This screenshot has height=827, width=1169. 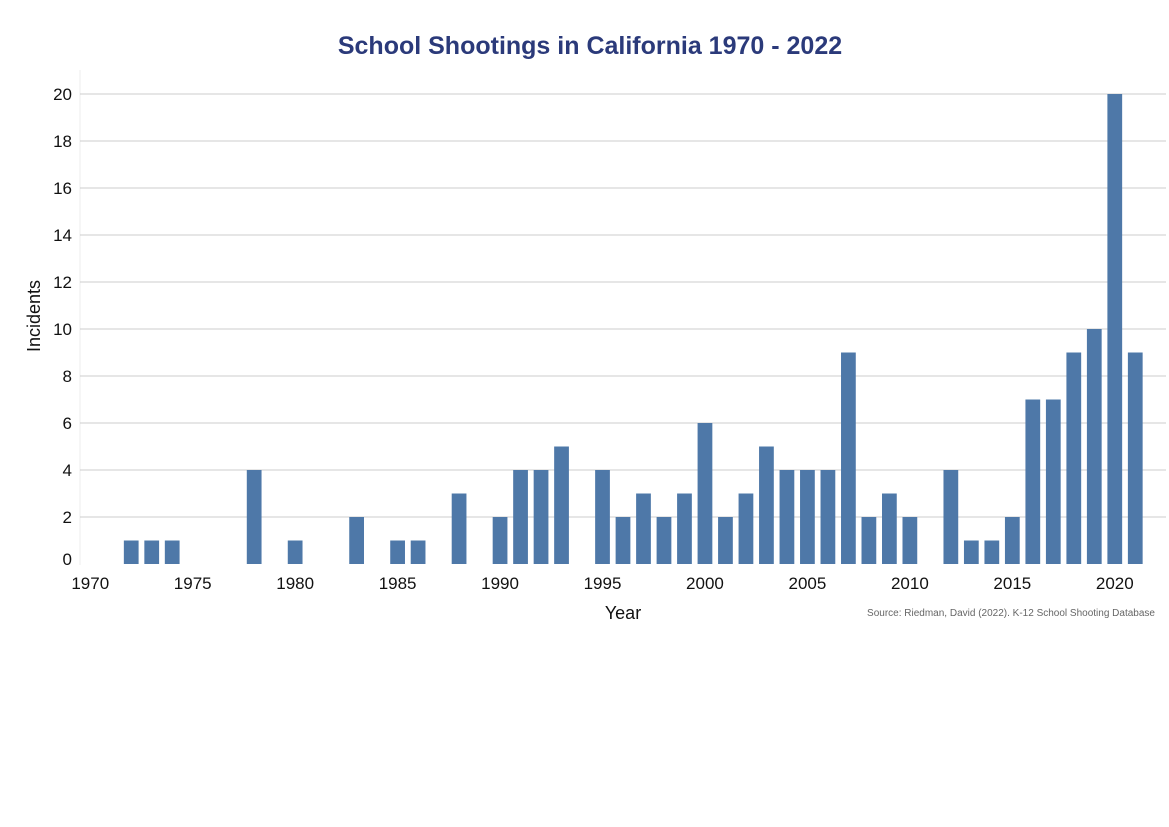 I want to click on bar-1988, so click(x=459, y=528).